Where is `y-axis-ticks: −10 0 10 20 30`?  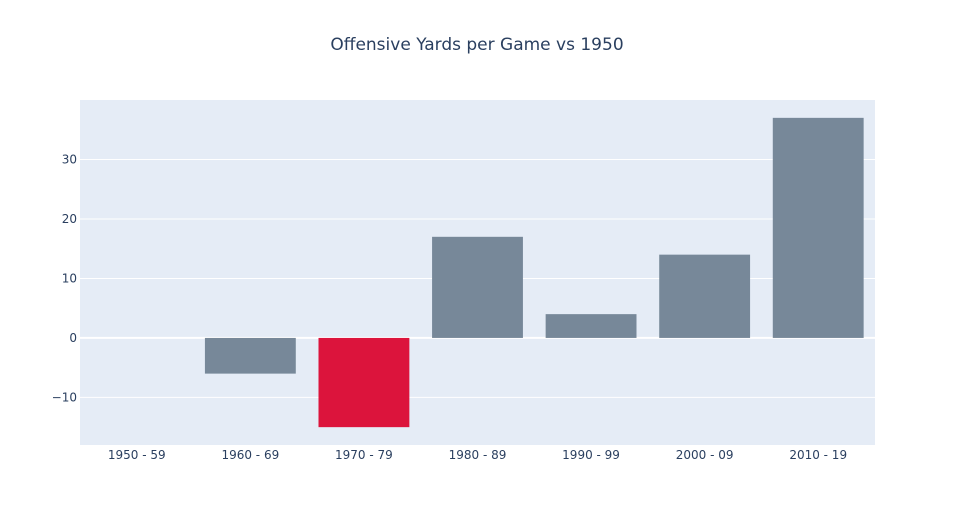 y-axis-ticks: −10 0 10 20 30 is located at coordinates (64, 278).